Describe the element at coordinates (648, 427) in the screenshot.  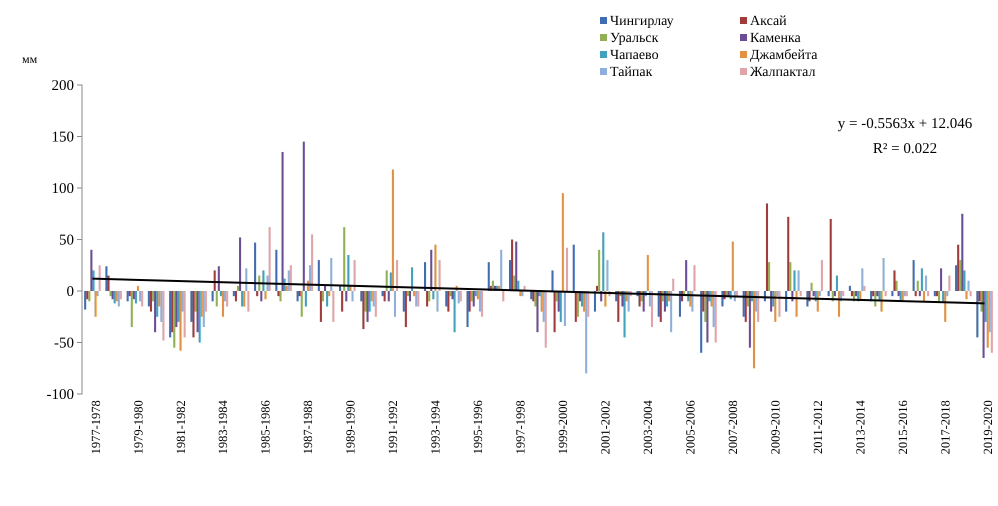
I see `x-tick-label: 2003-2004` at that location.